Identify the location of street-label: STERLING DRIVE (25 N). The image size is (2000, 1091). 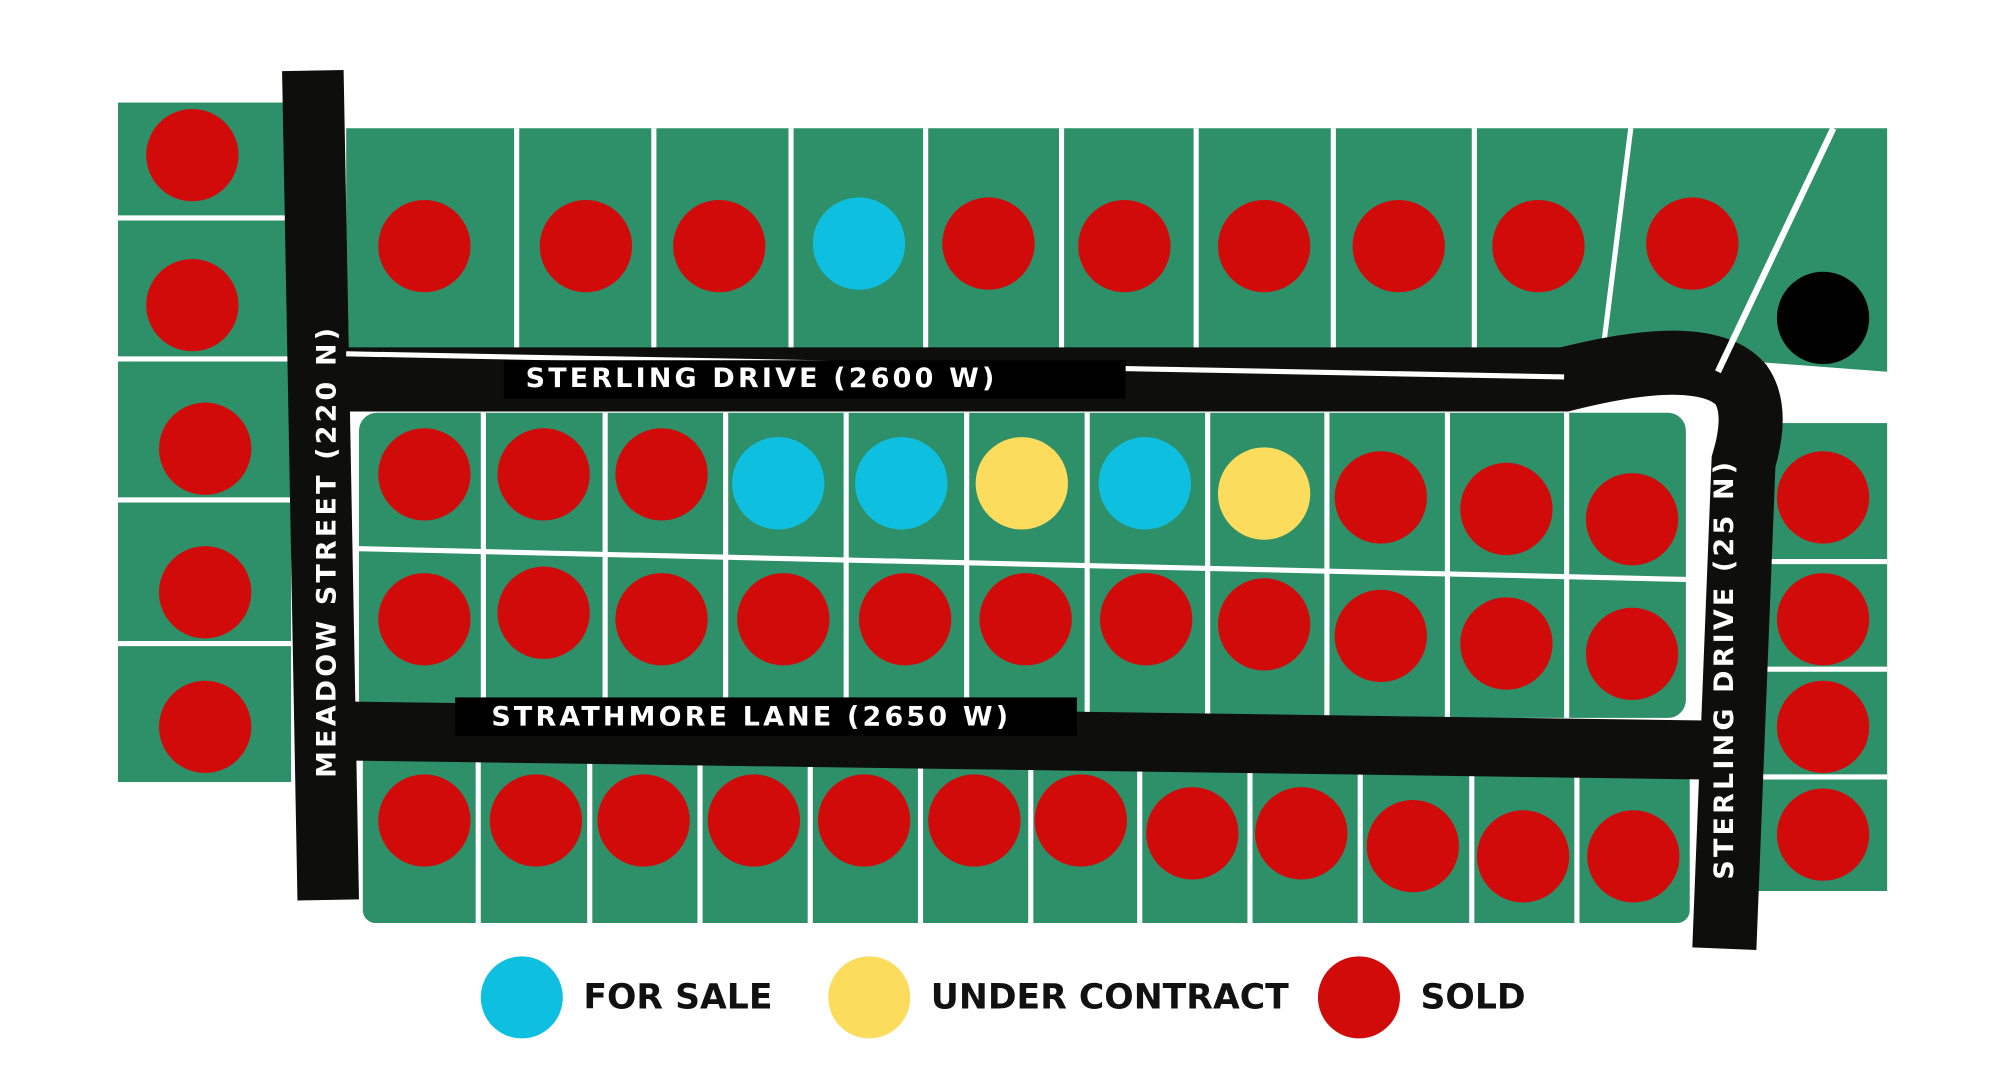
(1724, 669).